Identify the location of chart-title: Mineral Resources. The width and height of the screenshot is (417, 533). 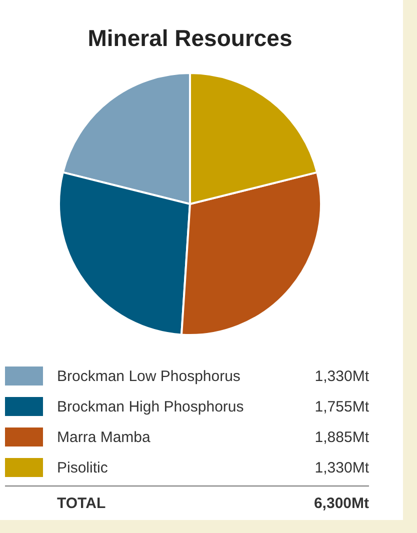
(190, 38).